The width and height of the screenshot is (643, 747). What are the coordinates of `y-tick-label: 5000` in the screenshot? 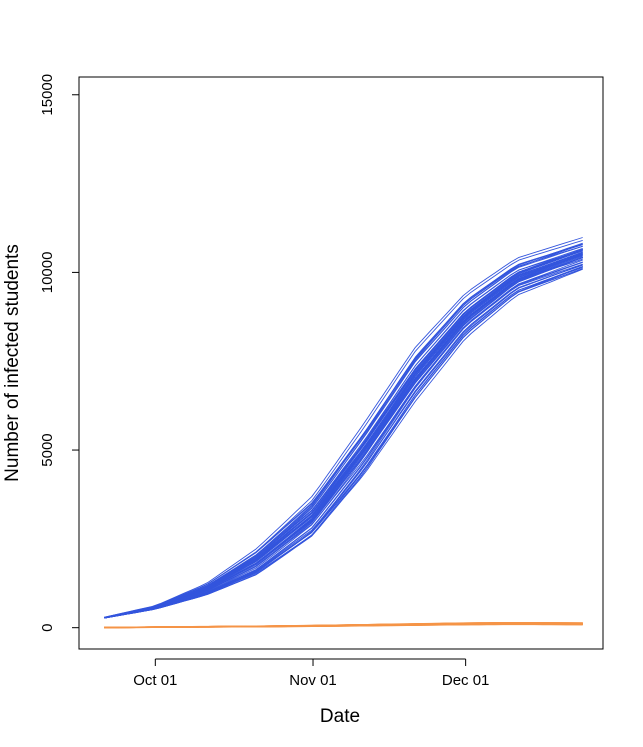 It's located at (47, 449).